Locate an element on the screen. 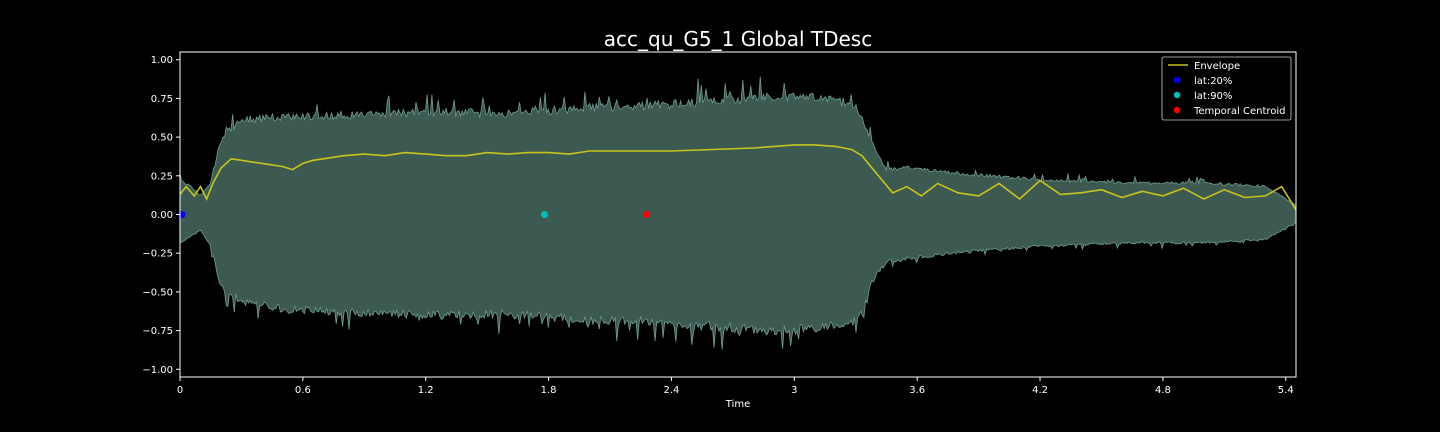 This screenshot has width=1440, height=432. legend-box is located at coordinates (1226, 88).